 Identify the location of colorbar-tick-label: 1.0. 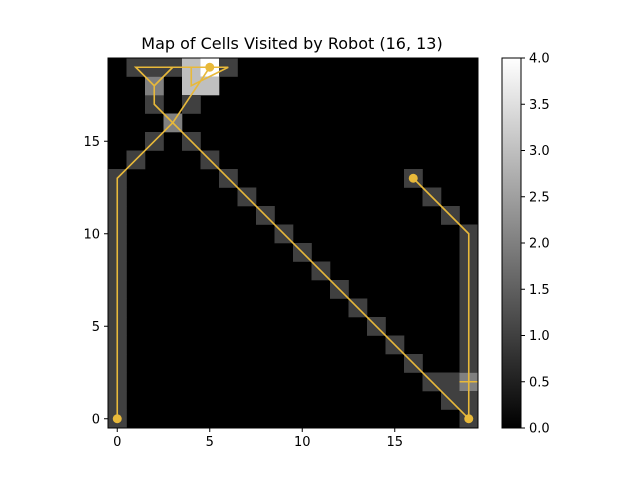
(539, 336).